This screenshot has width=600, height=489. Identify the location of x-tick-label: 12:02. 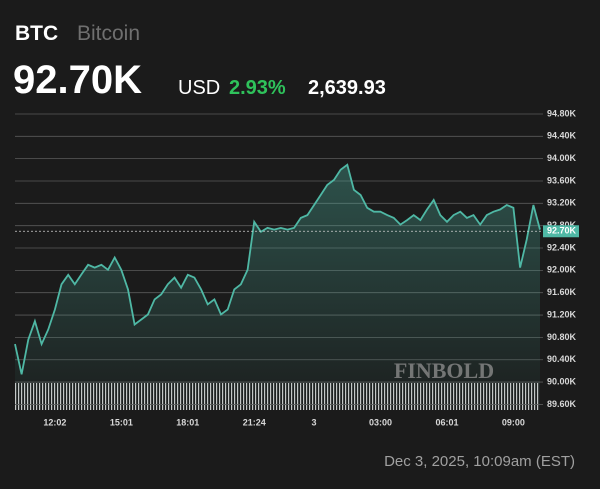
(54, 422).